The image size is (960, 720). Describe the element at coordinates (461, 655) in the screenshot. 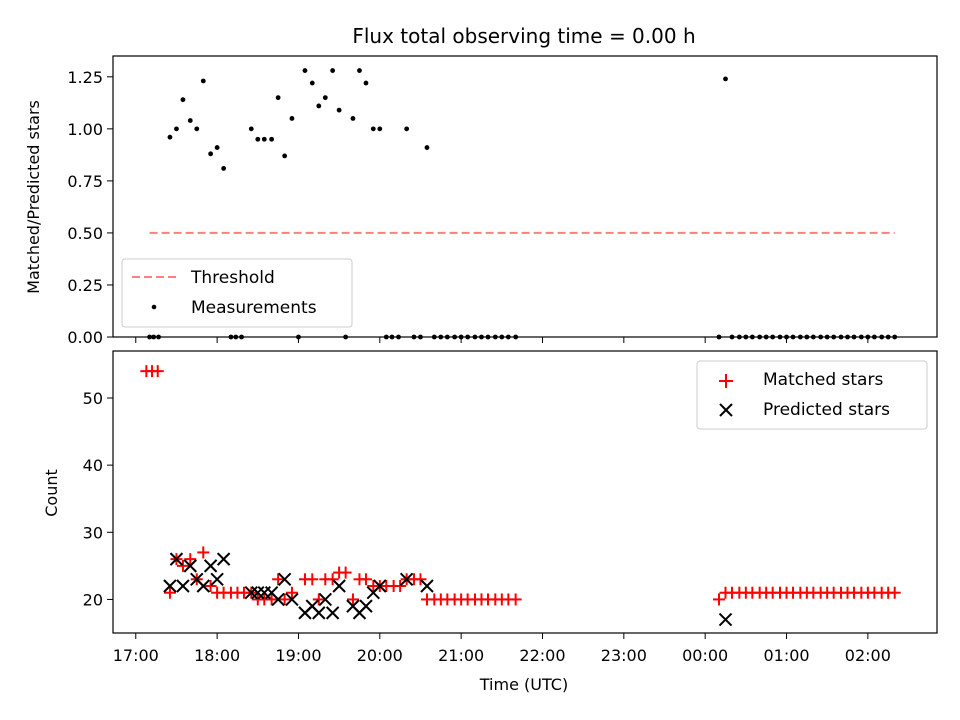

I see `bottom-x-tick-label: 21:00` at that location.